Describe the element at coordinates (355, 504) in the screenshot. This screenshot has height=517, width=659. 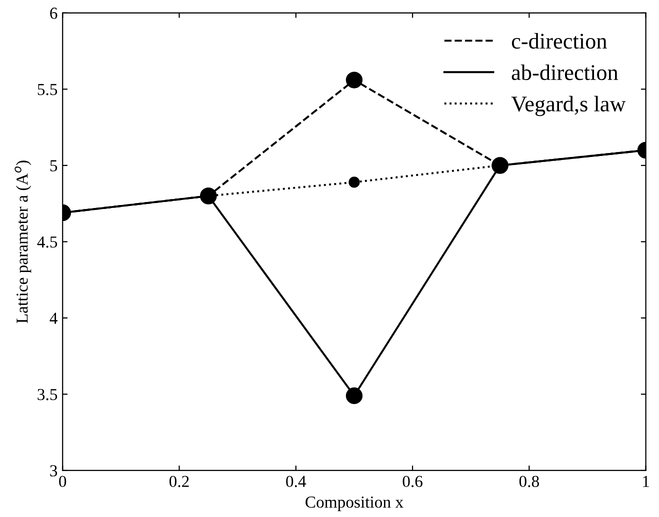
I see `x-axis-title: Composition x` at that location.